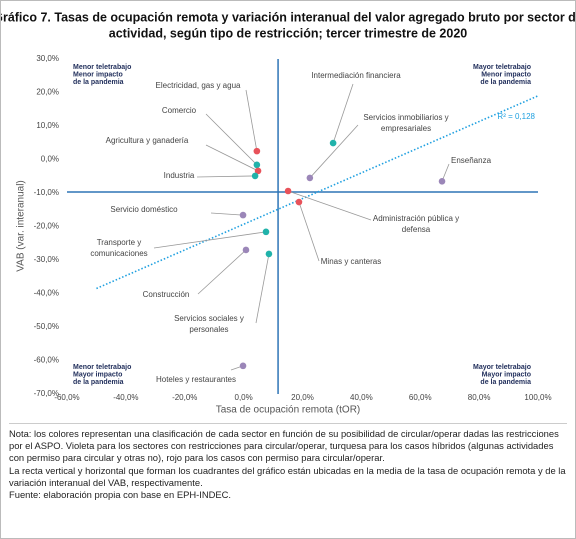  Describe the element at coordinates (47, 92) in the screenshot. I see `y-tick-label: 20,0%` at that location.